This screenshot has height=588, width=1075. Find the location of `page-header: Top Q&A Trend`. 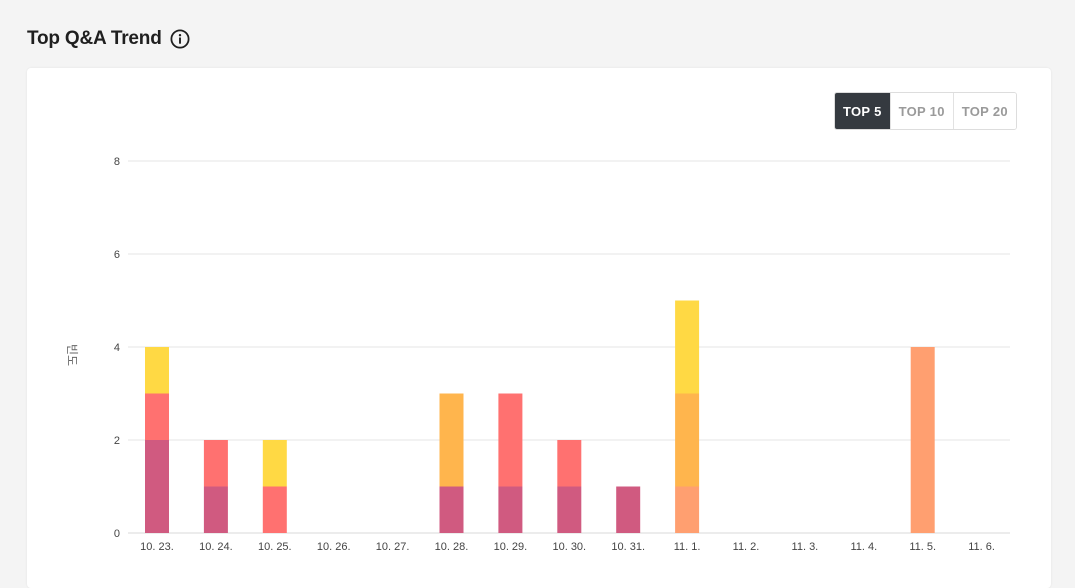

page-header: Top Q&A Trend is located at coordinates (108, 39).